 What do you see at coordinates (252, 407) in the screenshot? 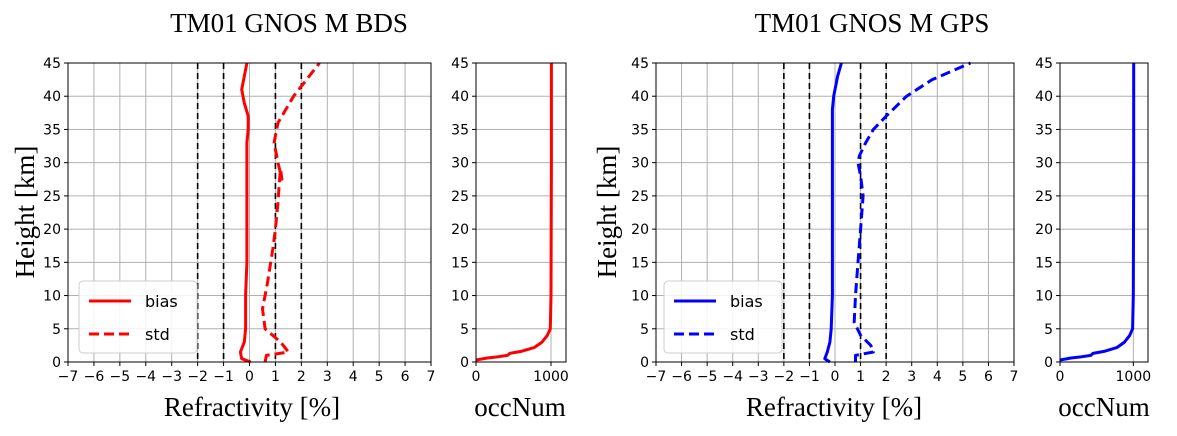
I see `xlabel-bds-refractivity: Refractivity [%]` at bounding box center [252, 407].